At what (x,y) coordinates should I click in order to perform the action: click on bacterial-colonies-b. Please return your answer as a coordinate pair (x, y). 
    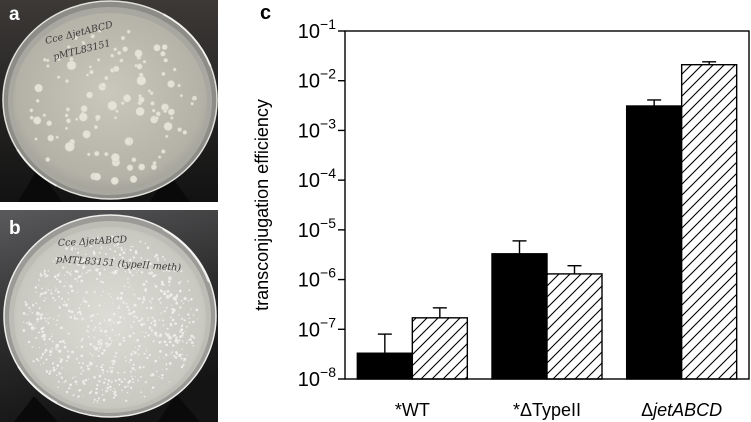
    Looking at the image, I should click on (110, 319).